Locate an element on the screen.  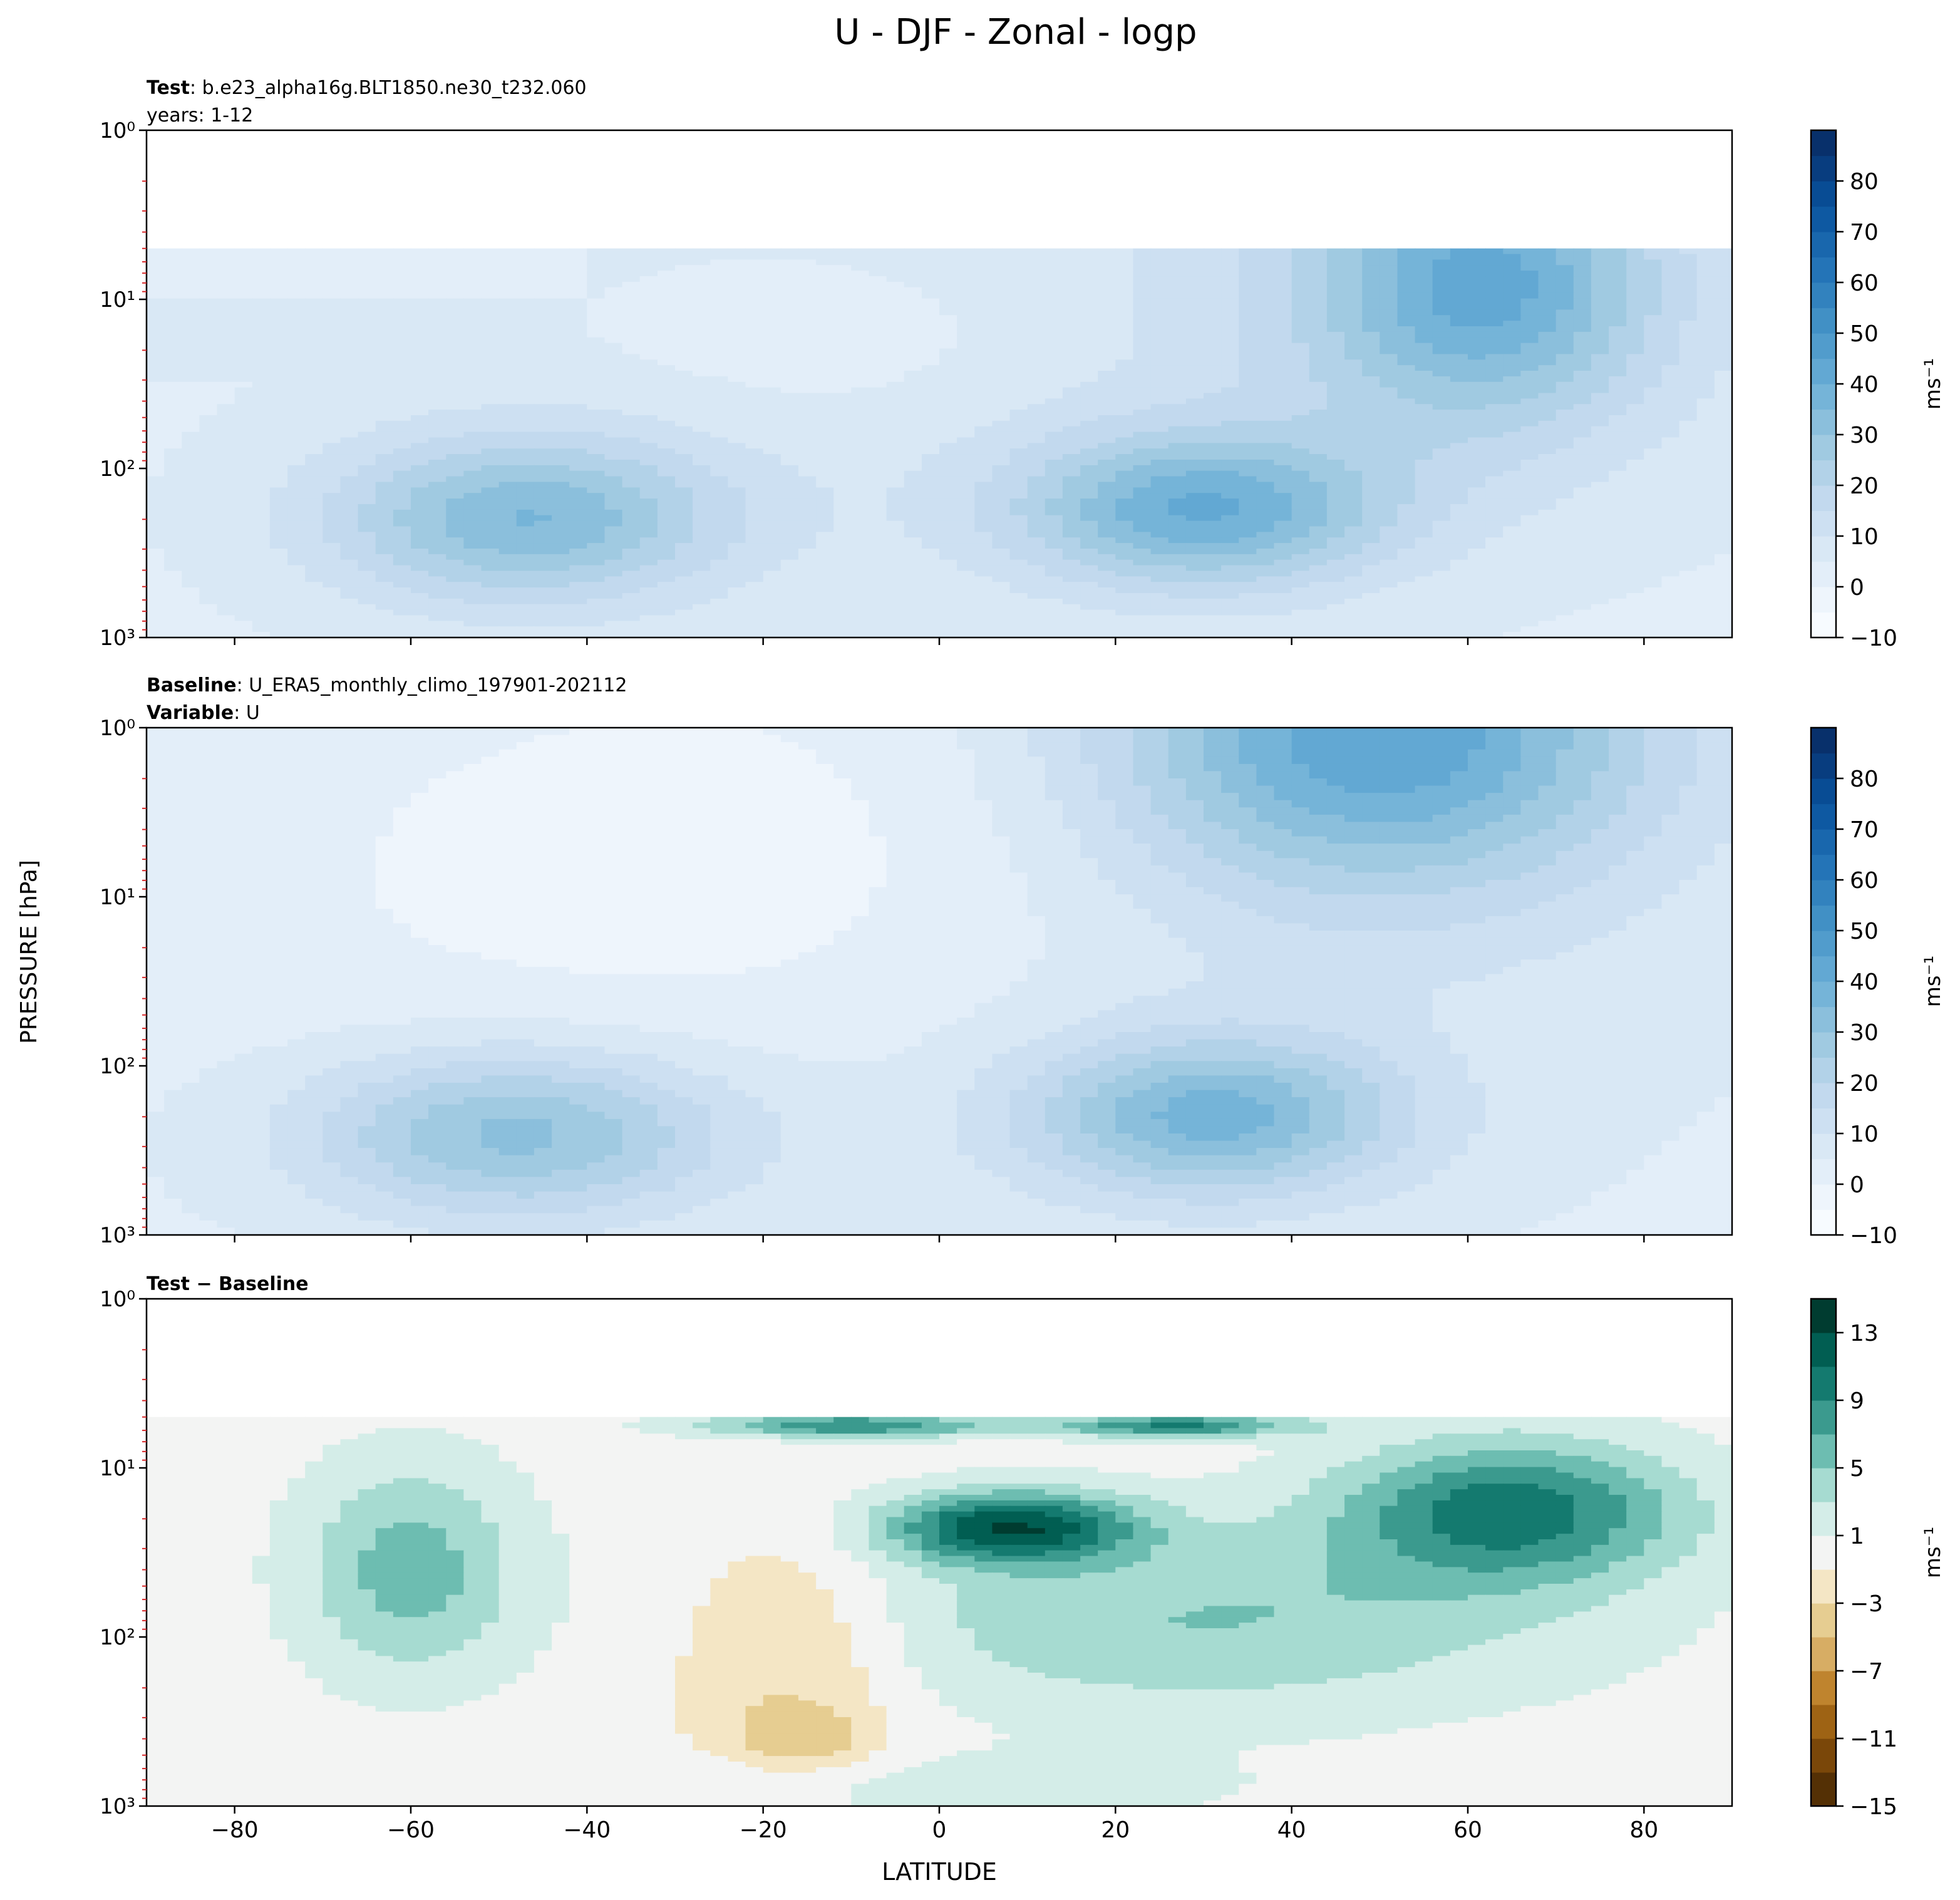
colorbar-tick-label: −3 is located at coordinates (1866, 1604).